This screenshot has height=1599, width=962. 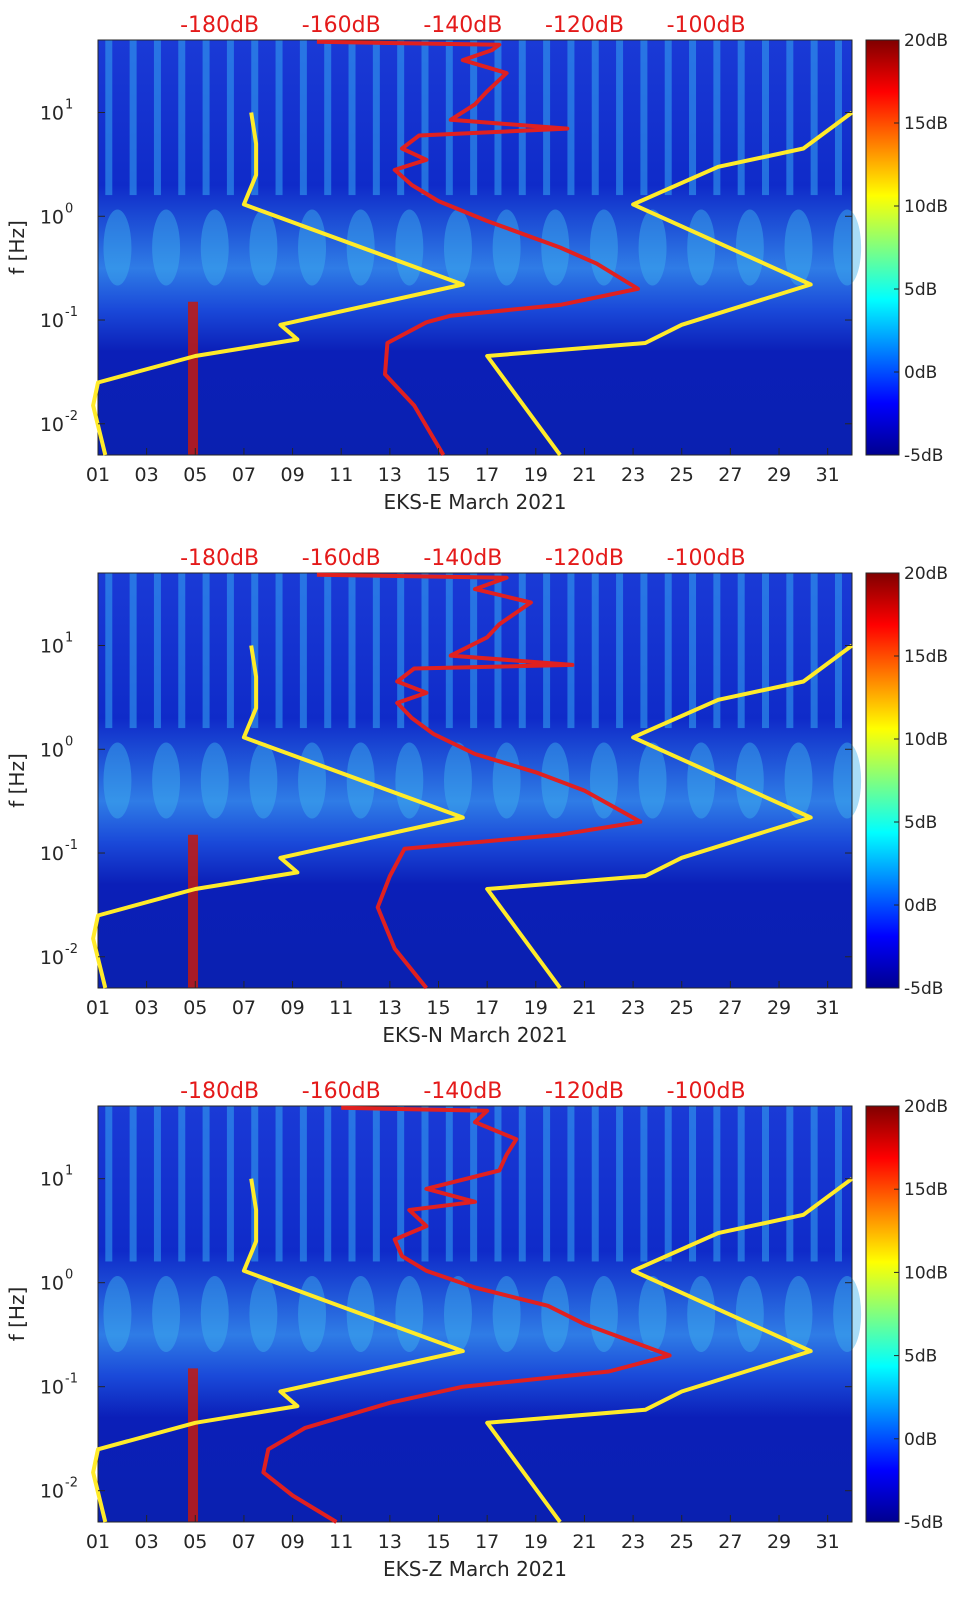 What do you see at coordinates (730, 475) in the screenshot?
I see `x-tick-label: 27` at bounding box center [730, 475].